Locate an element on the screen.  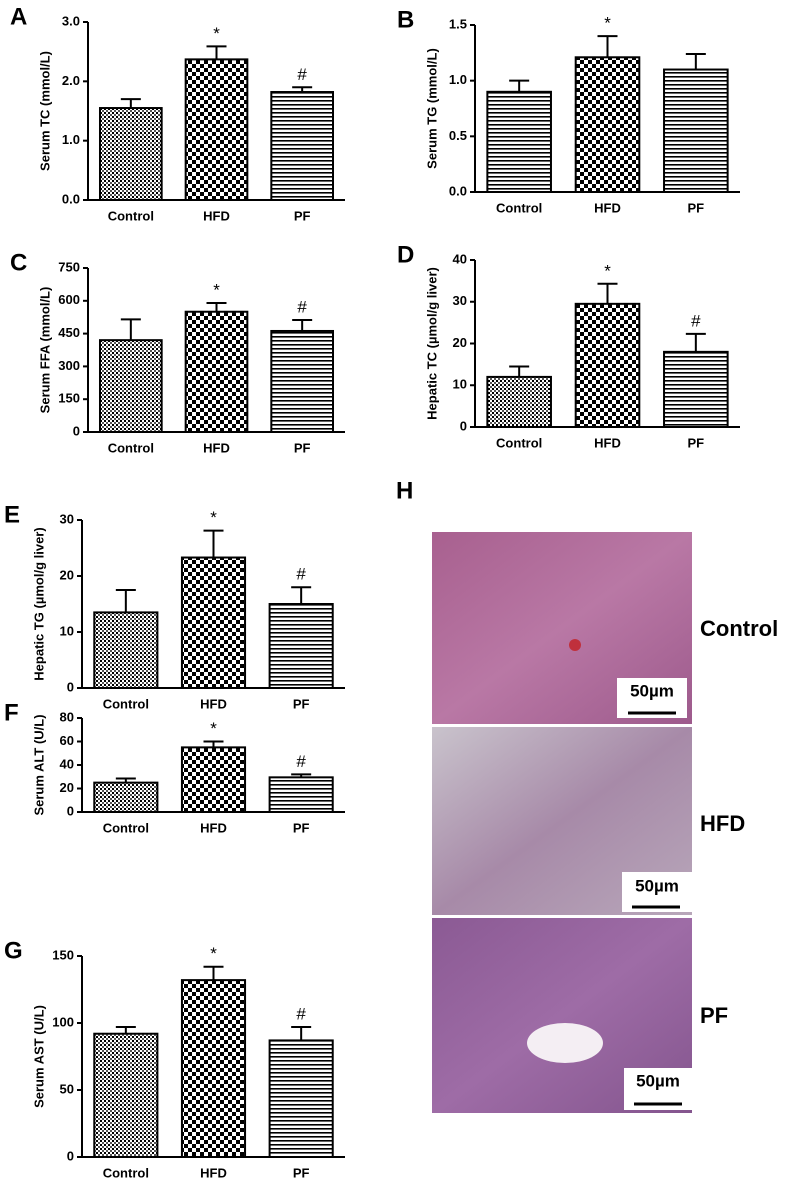
bar-chart: F Serum ALT (U/L) 0 20 40 60 80 Control HFD * PF # is located at coordinates (174, 767).